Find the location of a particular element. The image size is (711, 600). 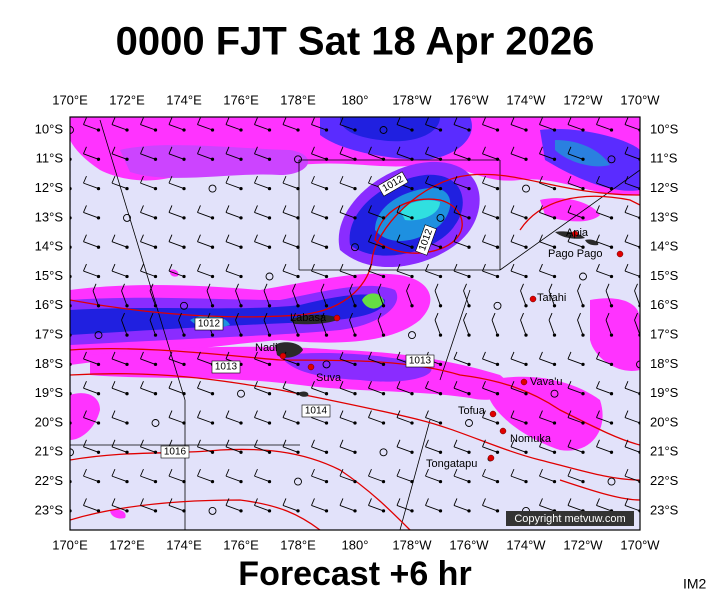

isobar-label: 1012 is located at coordinates (209, 324).